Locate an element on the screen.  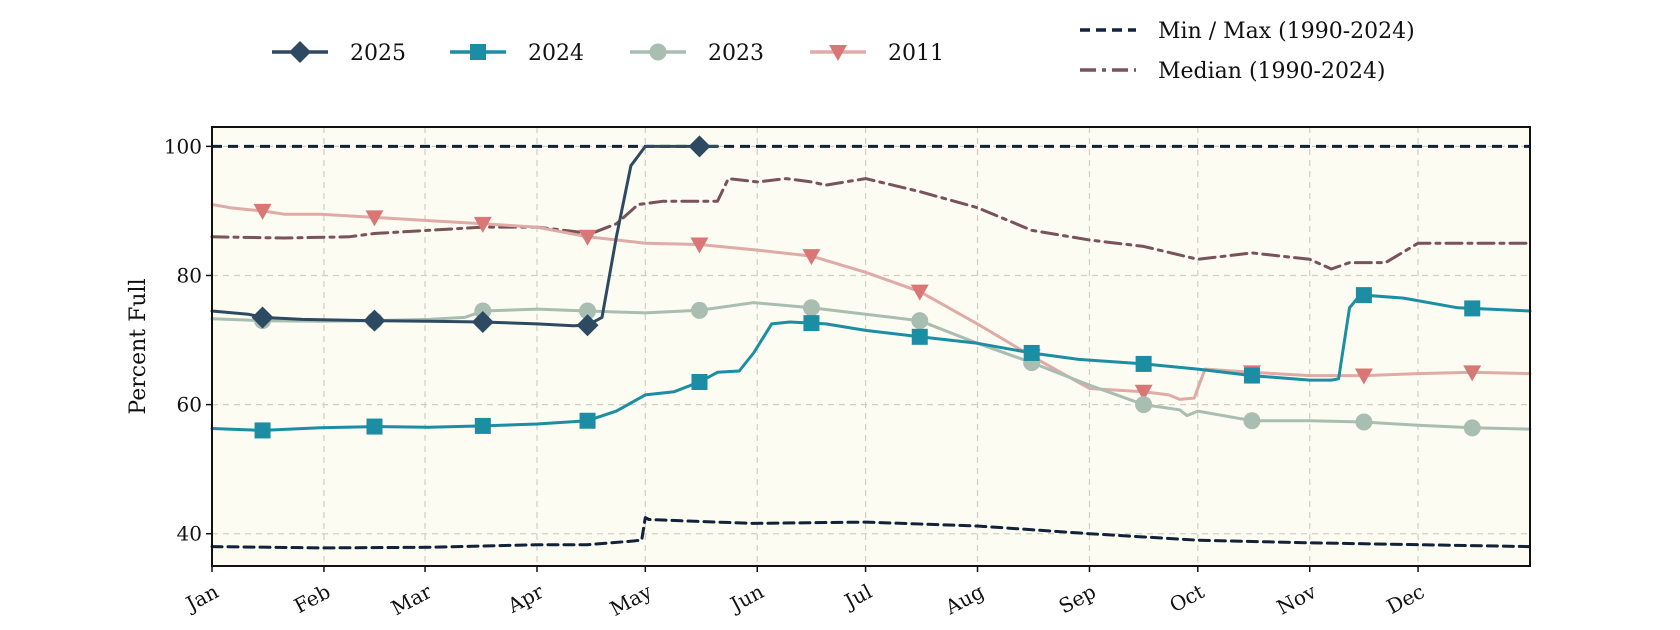
x-tick-label-aug: Aug is located at coordinates (964, 599).